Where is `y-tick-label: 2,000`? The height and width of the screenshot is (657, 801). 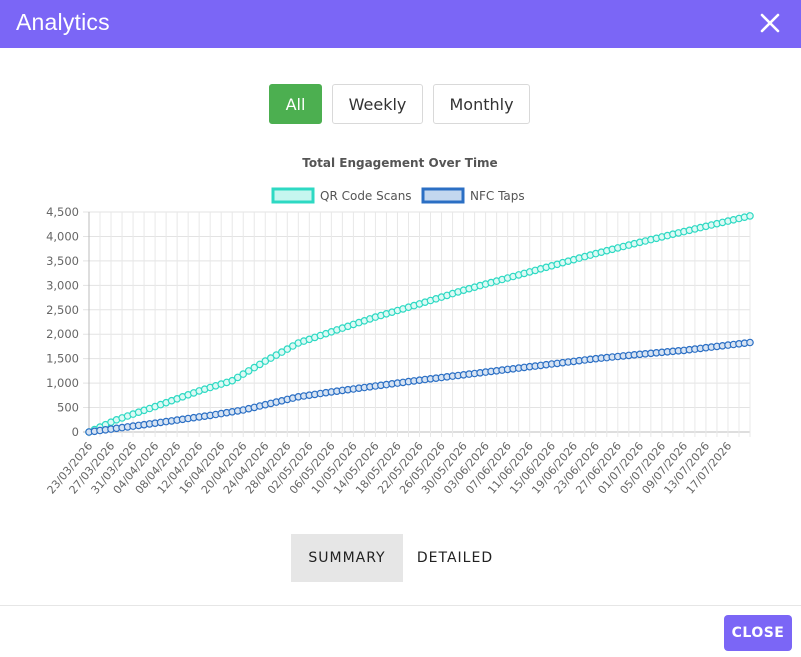 y-tick-label: 2,000 is located at coordinates (62, 334).